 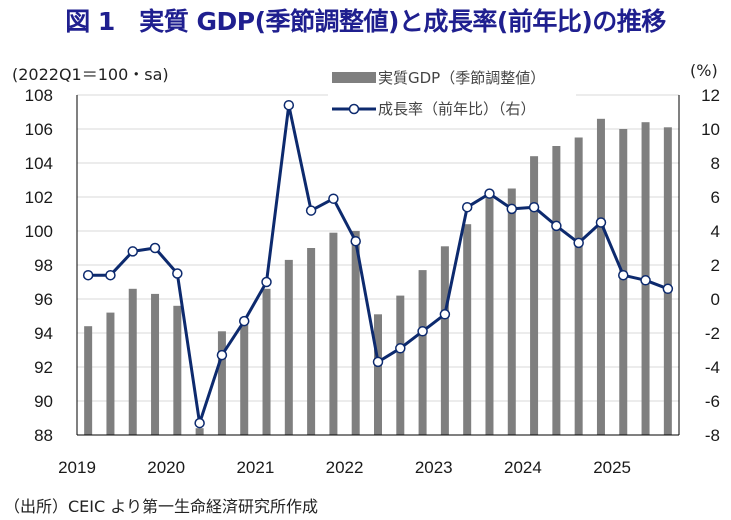 What do you see at coordinates (39, 163) in the screenshot?
I see `left-tick-label: 104` at bounding box center [39, 163].